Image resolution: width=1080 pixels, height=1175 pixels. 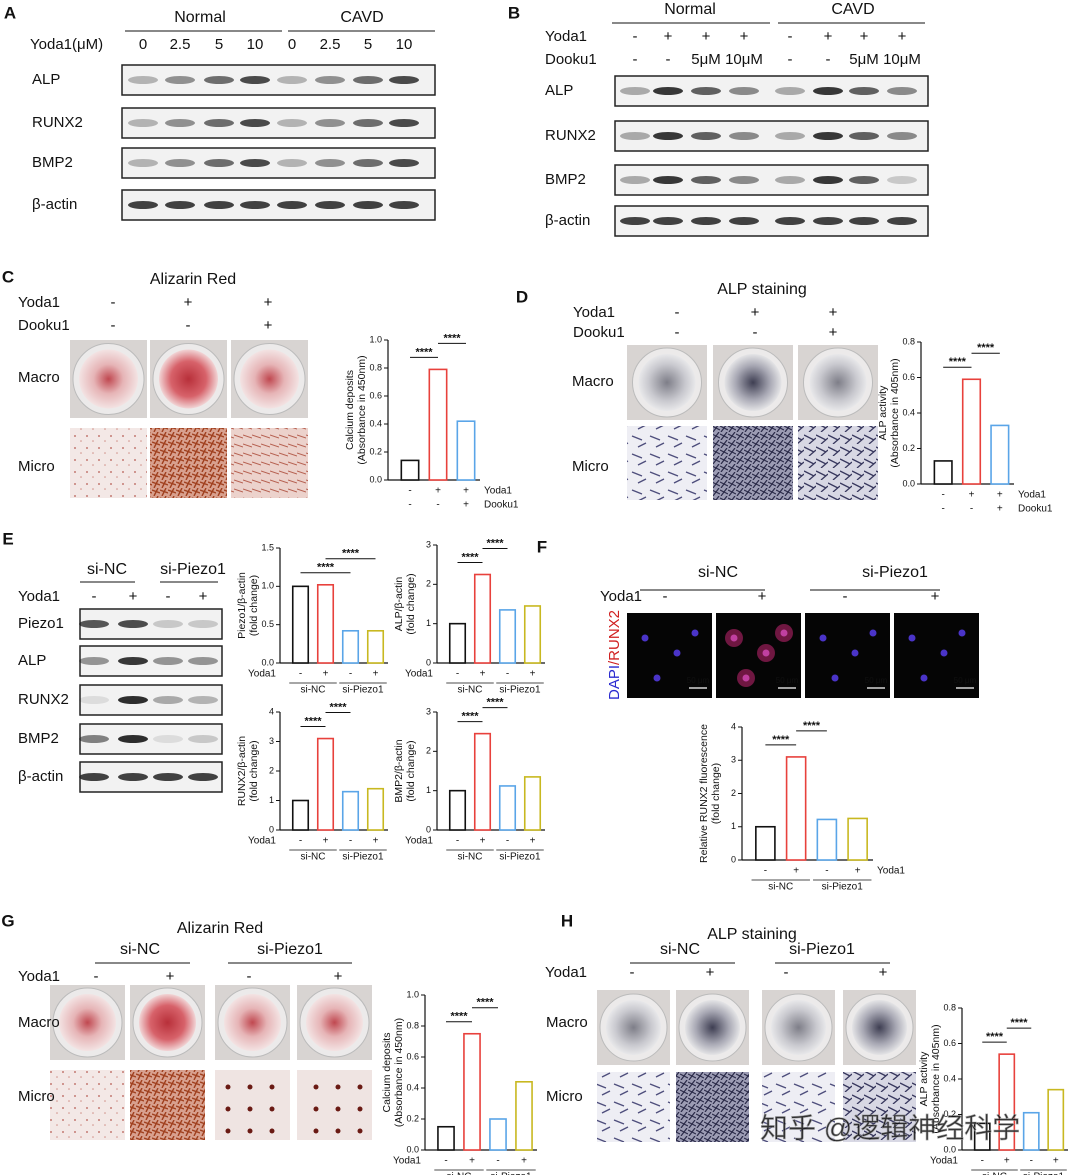 I want to click on dose-label: 10, so click(x=255, y=44).